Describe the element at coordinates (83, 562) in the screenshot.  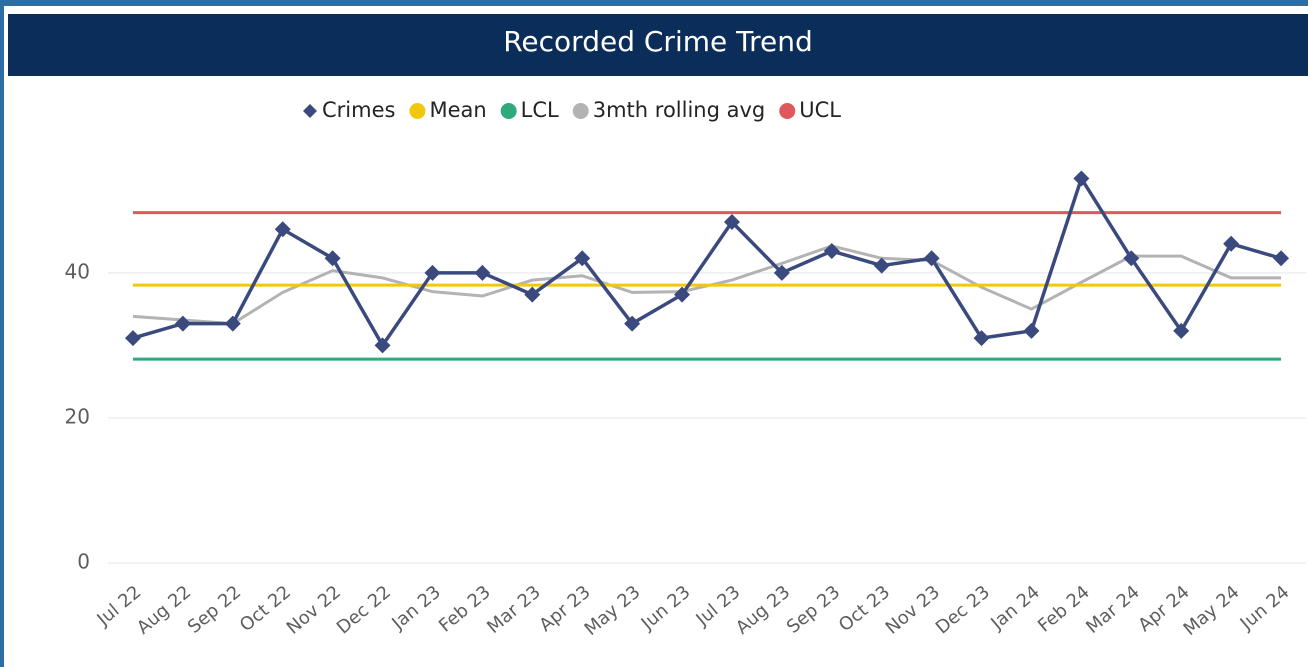
I see `y-tick-label: 0` at that location.